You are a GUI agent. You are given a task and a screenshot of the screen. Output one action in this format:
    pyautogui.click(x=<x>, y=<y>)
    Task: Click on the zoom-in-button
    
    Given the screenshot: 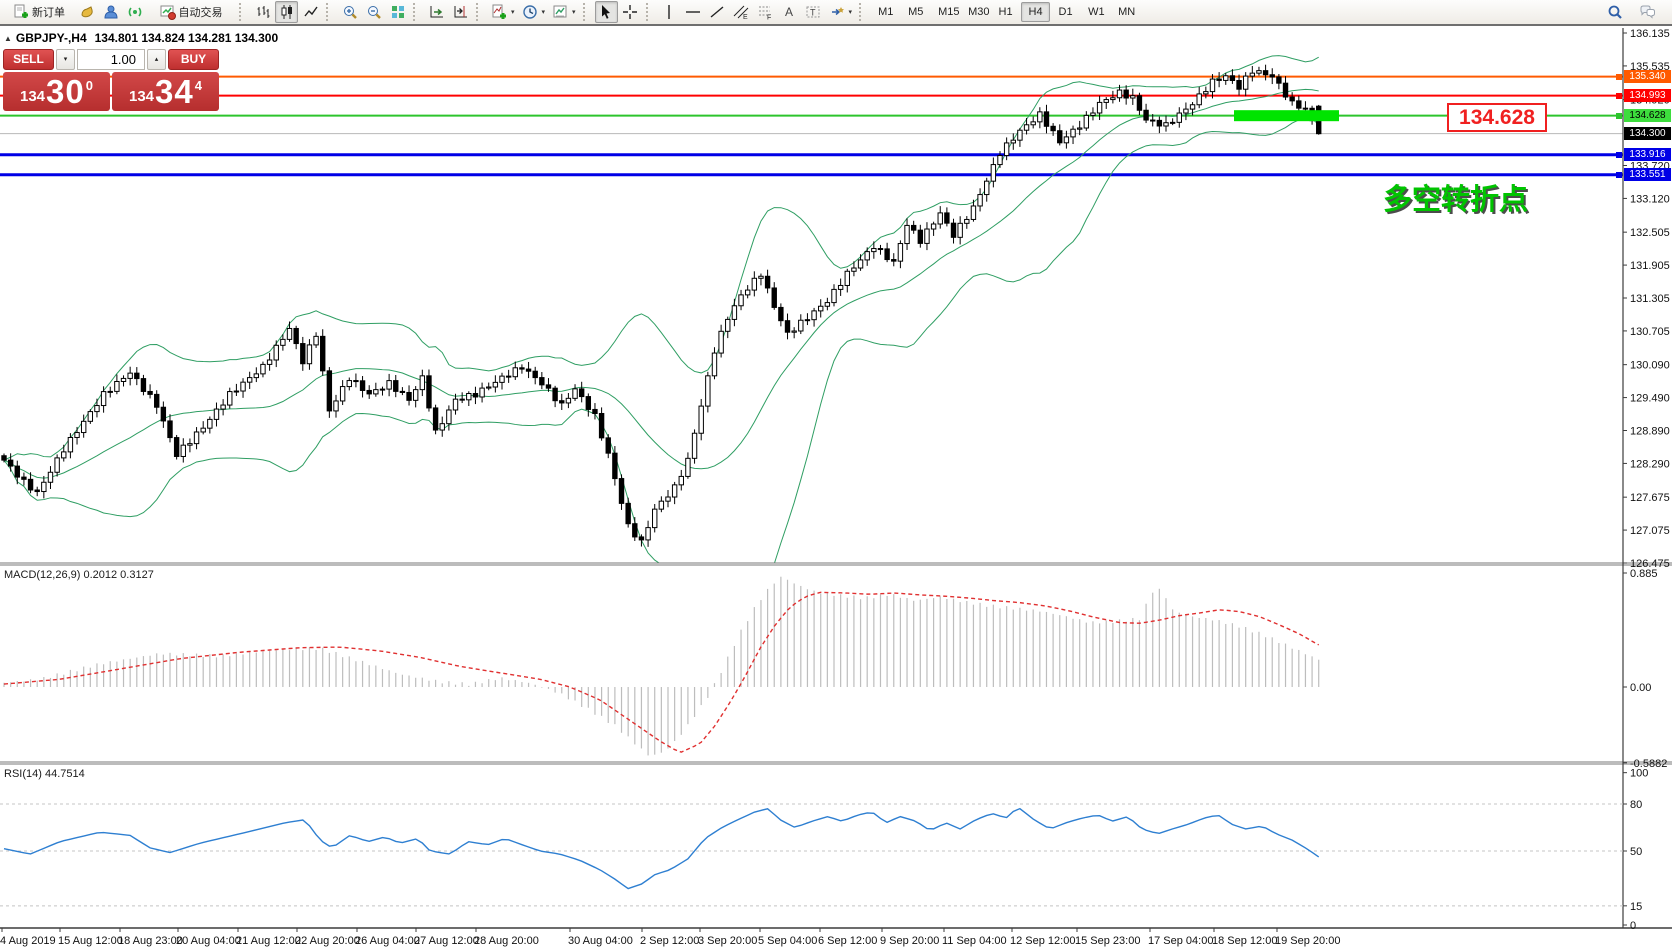 What is the action you would take?
    pyautogui.click(x=349, y=12)
    